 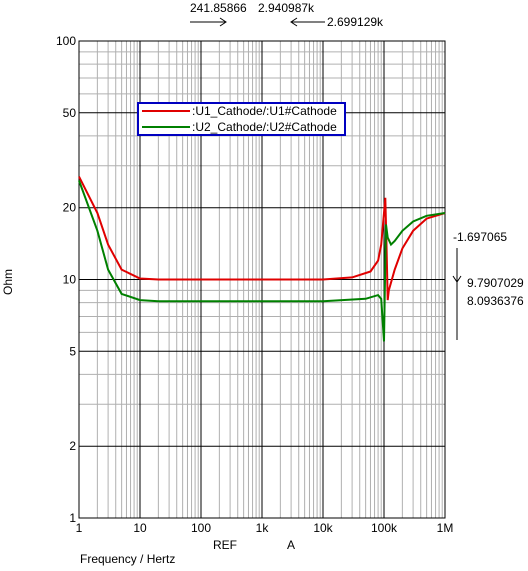 What do you see at coordinates (480, 237) in the screenshot?
I see `annotation: -1.697065` at bounding box center [480, 237].